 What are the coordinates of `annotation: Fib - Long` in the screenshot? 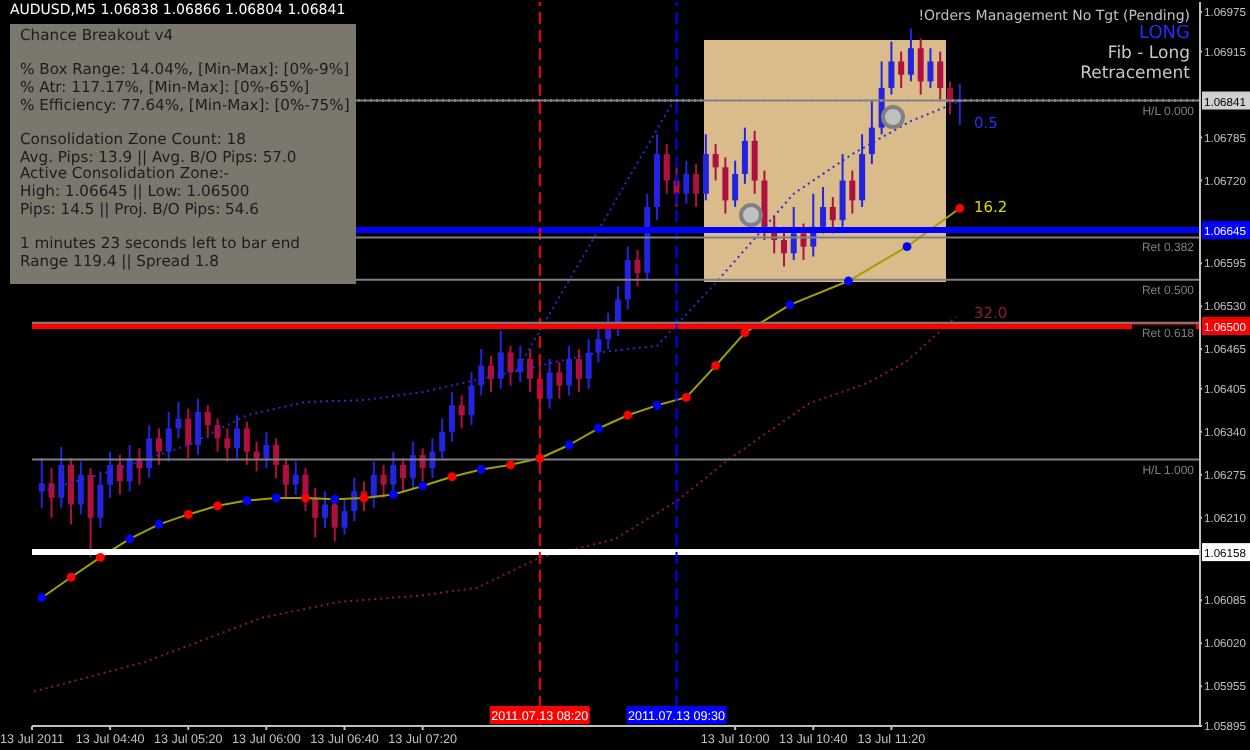 It's located at (1147, 54).